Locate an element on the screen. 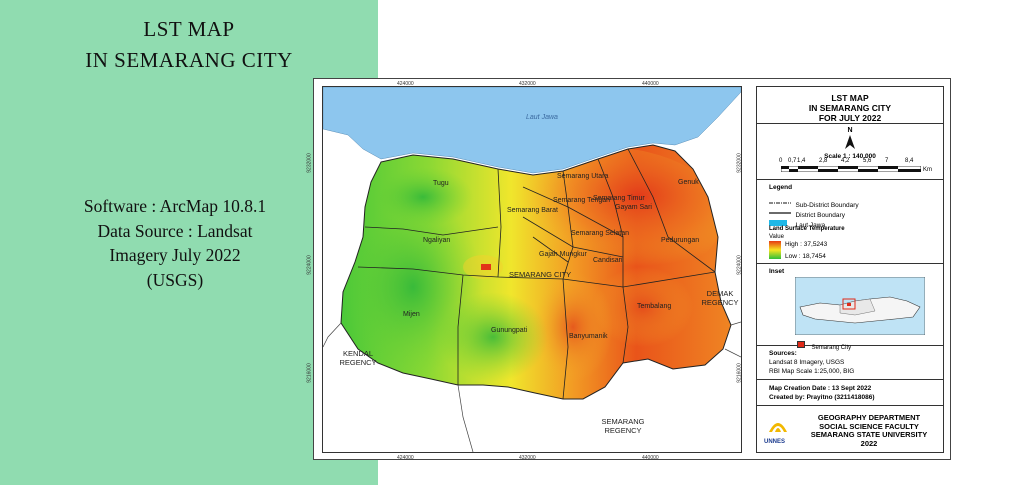 The image size is (1020, 485). sea-label: Laut Jawa is located at coordinates (542, 117).